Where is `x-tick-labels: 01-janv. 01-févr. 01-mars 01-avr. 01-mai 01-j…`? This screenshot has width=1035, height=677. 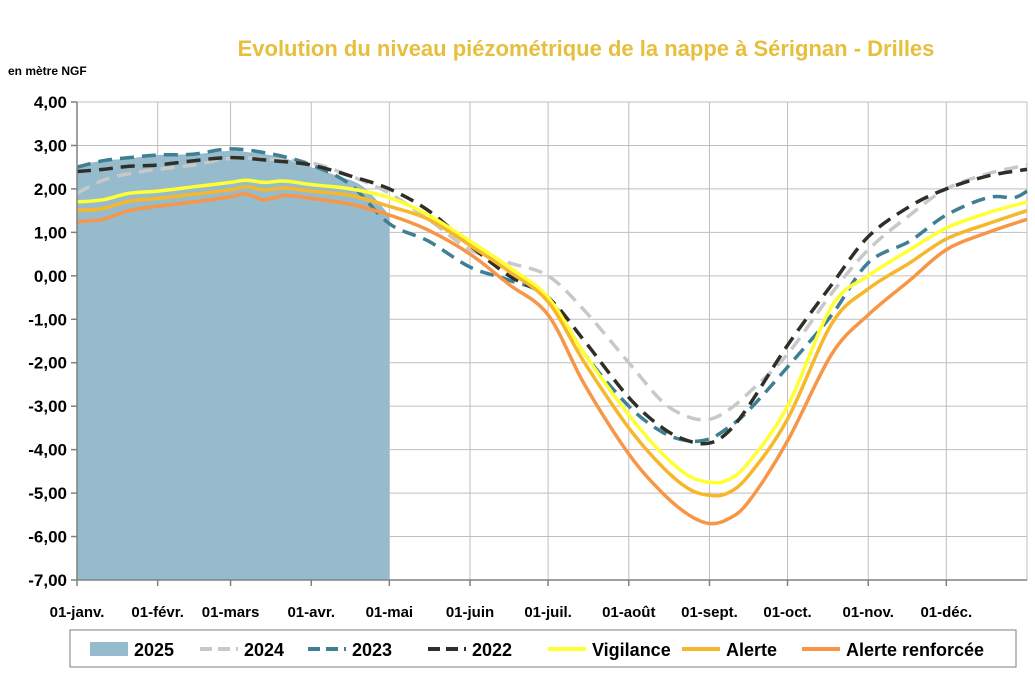 x-tick-labels: 01-janv. 01-févr. 01-mars 01-avr. 01-mai 01-j… is located at coordinates (511, 612).